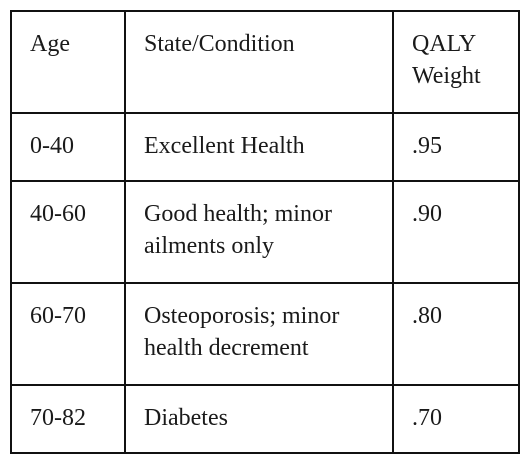 This screenshot has height=462, width=527. I want to click on age-cell: 40-60, so click(68, 232).